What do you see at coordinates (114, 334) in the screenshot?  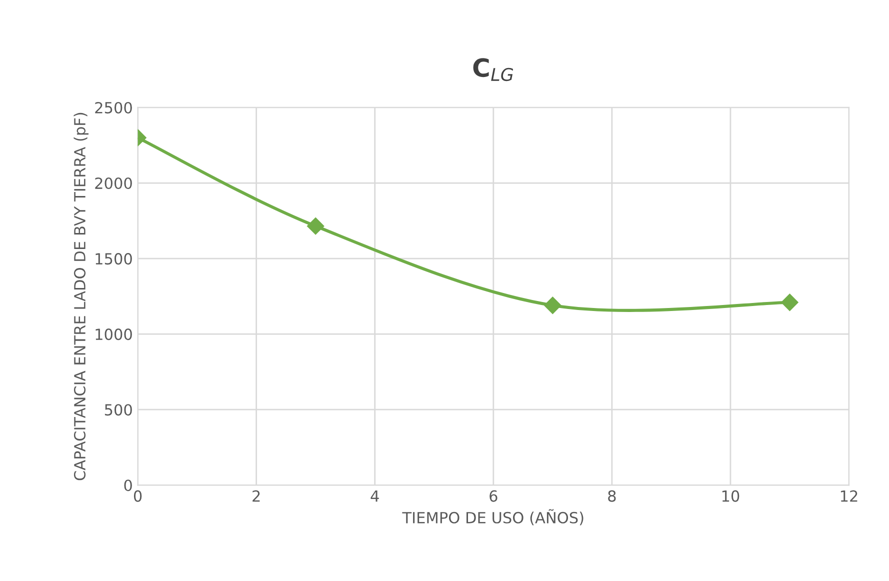 I see `y-tick-label: 1000` at bounding box center [114, 334].